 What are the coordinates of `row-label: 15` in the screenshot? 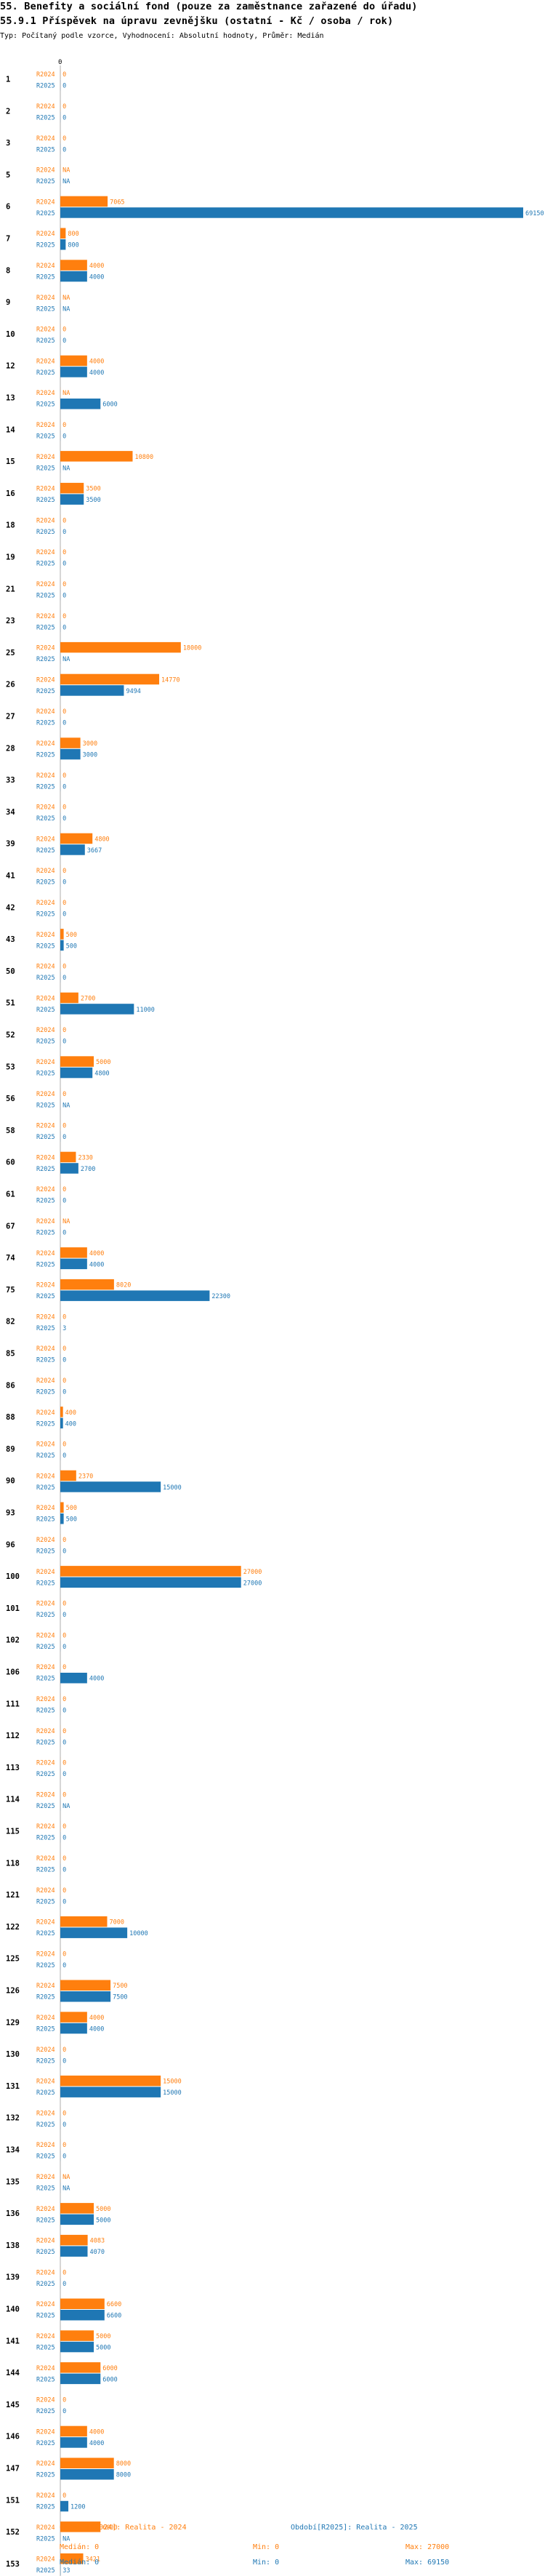 It's located at (10, 461).